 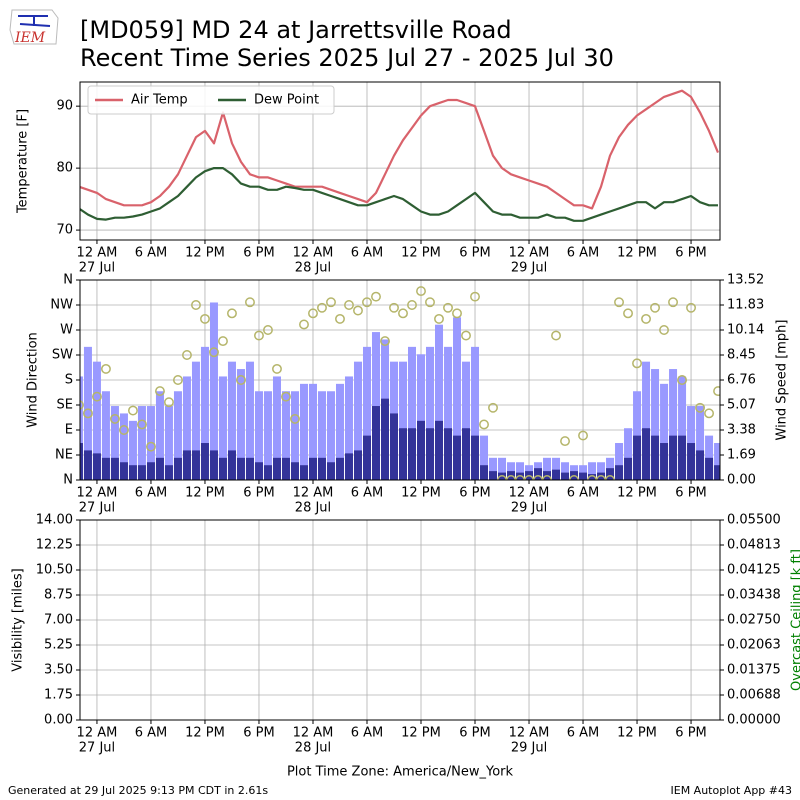 I want to click on title: [MD059] MD 24 at Jarrettsville Road, so click(x=296, y=30).